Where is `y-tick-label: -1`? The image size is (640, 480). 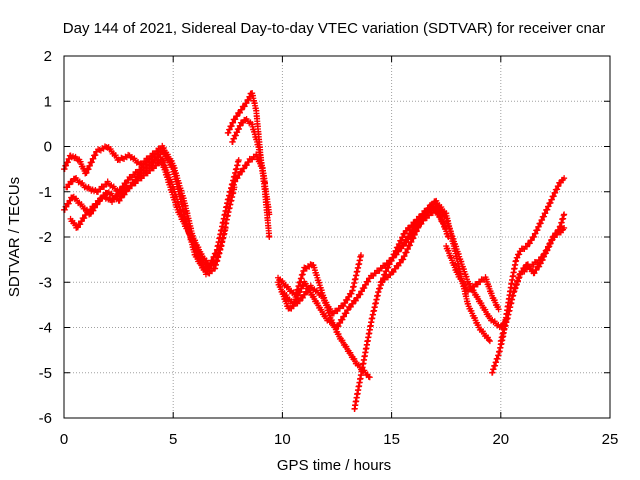 y-tick-label: -1 is located at coordinates (45, 192).